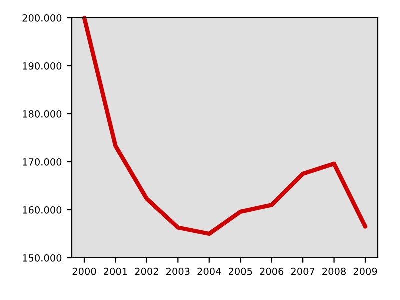 This screenshot has width=400, height=300. I want to click on x-tick-label: 2007, so click(303, 272).